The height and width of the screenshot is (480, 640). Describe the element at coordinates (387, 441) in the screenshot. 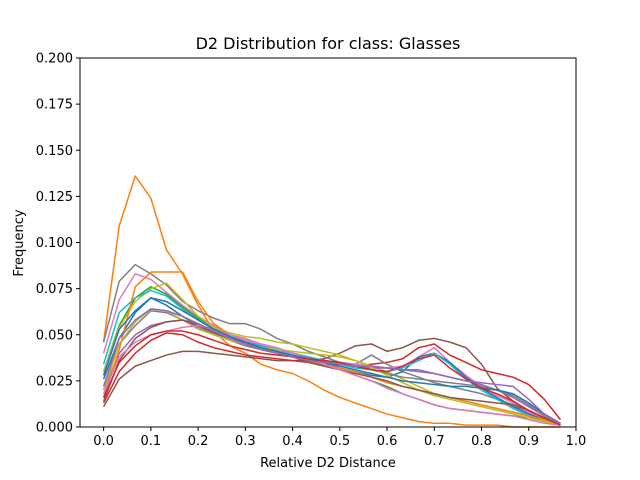

I see `x-tick-label: 0.6` at that location.